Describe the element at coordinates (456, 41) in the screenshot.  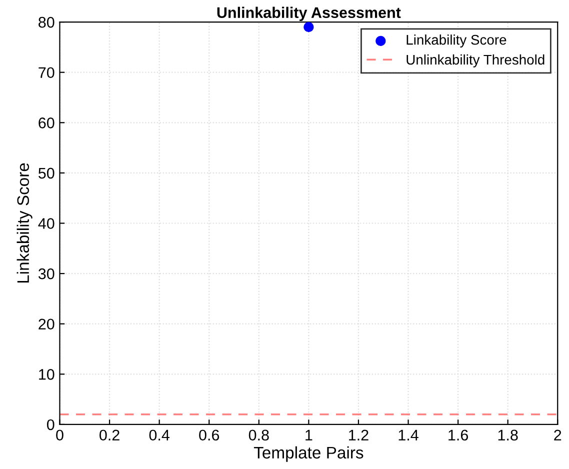
I see `legend-label: Linkability Score` at that location.